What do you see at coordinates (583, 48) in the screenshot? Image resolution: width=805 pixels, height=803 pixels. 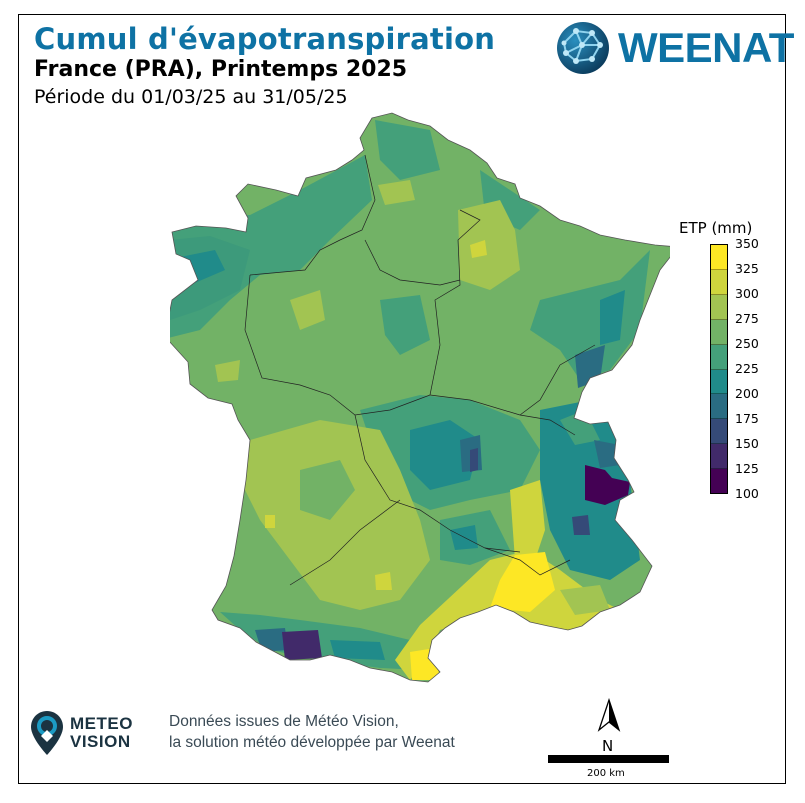 I see `weenat-globe-network-icon` at bounding box center [583, 48].